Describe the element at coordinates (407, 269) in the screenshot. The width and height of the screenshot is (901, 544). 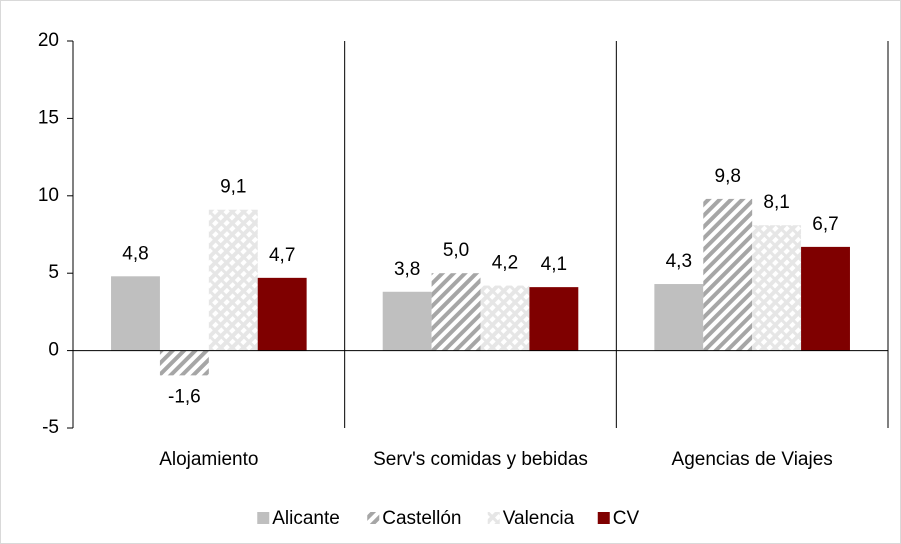
I see `data-label: 3,8` at that location.